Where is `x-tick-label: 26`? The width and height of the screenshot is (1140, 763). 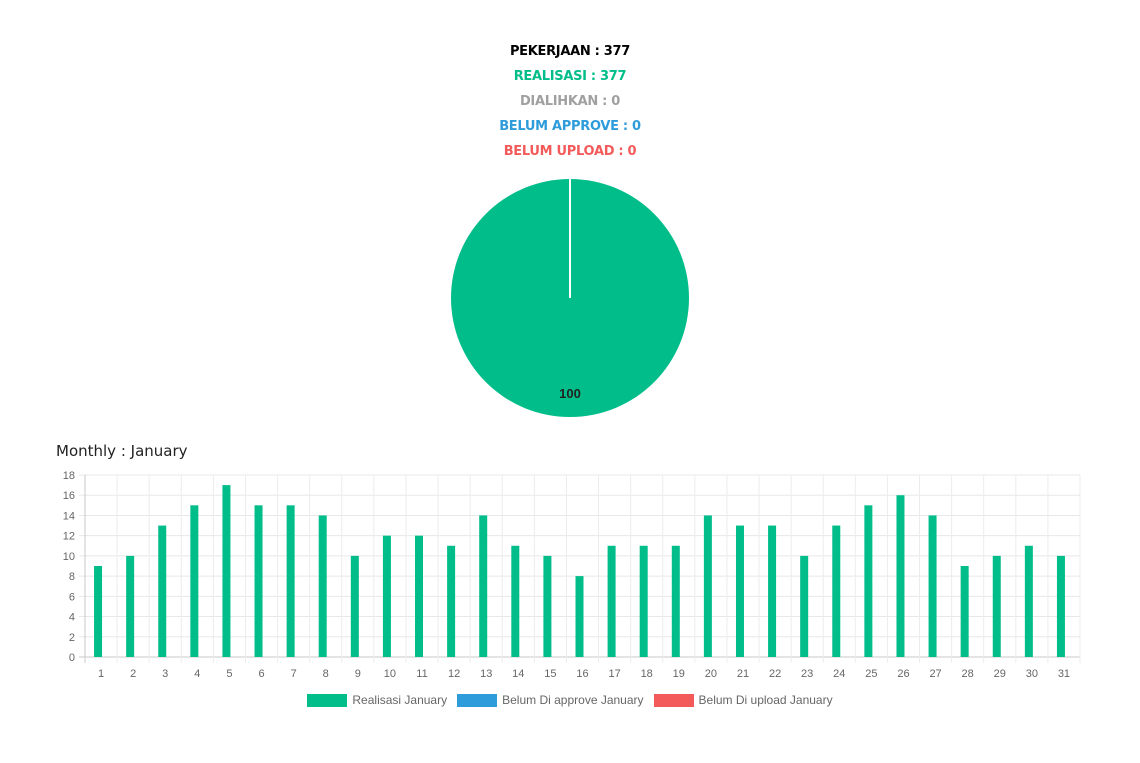 x-tick-label: 26 is located at coordinates (903, 674).